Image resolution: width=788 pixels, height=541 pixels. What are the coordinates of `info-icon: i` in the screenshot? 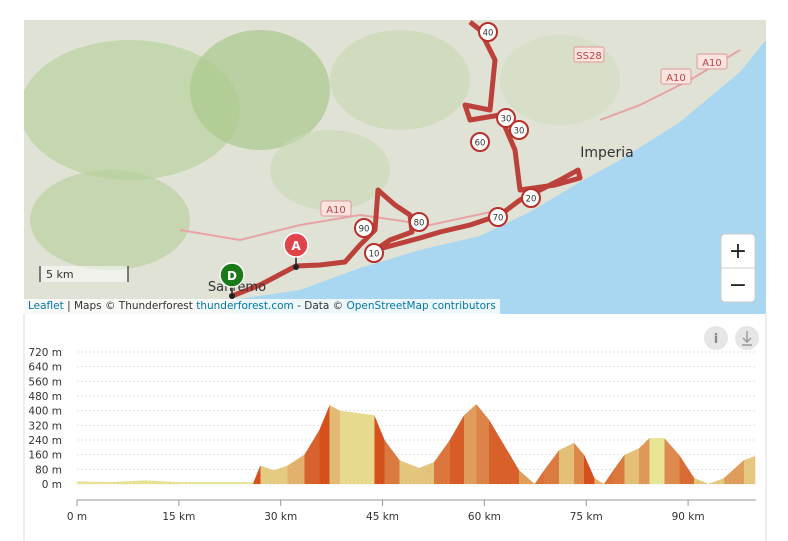 It's located at (716, 339).